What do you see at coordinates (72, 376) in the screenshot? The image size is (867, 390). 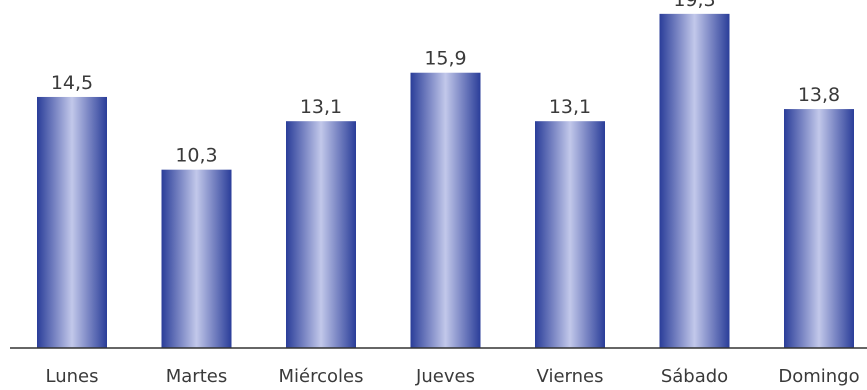 I see `x-tick-label-0: Lunes` at bounding box center [72, 376].